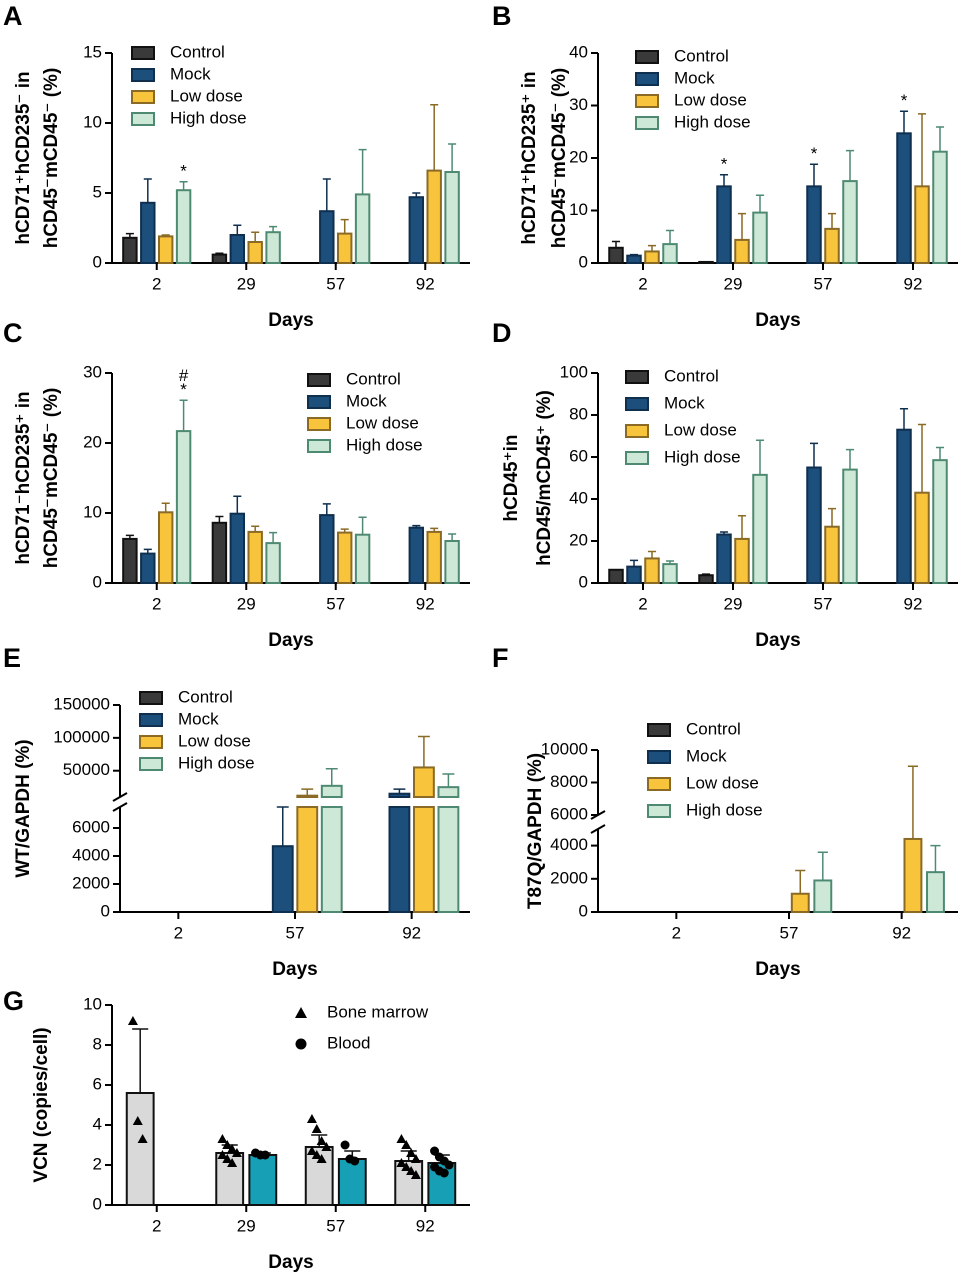 This screenshot has height=1283, width=969. I want to click on y-tick-label: 40, so click(578, 51).